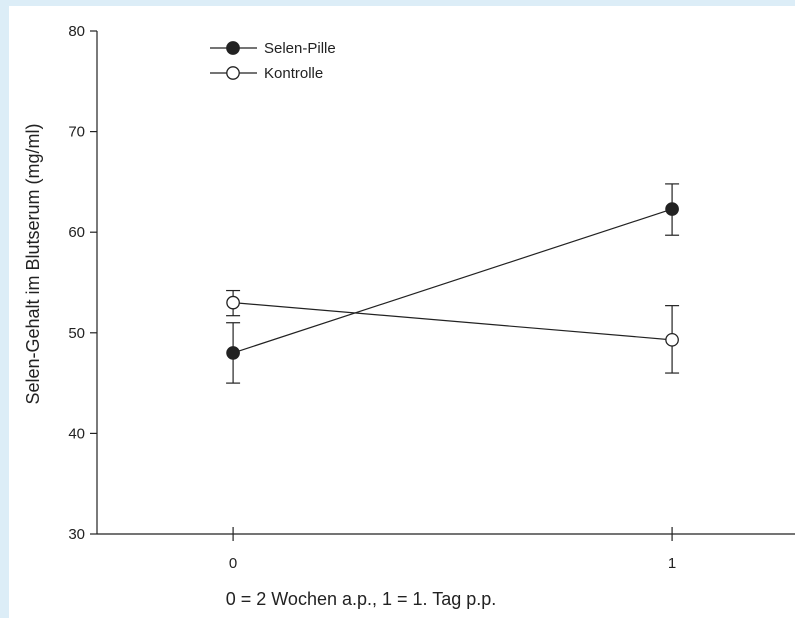 This screenshot has height=618, width=795. I want to click on y-axis-title: Selen-Gehalt im Blutserum (mg/ml), so click(33, 263).